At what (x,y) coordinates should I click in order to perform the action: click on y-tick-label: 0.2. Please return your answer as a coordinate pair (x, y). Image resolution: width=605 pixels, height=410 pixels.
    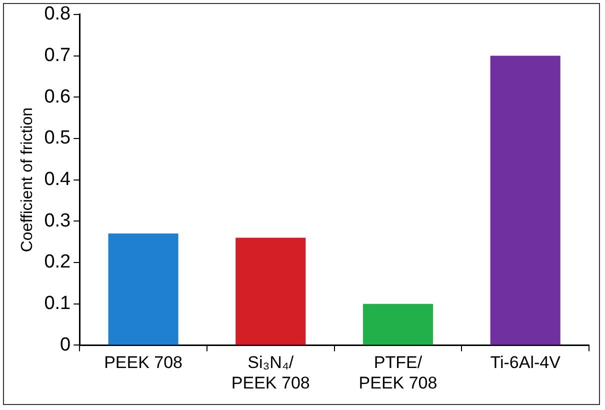
    Looking at the image, I should click on (57, 262).